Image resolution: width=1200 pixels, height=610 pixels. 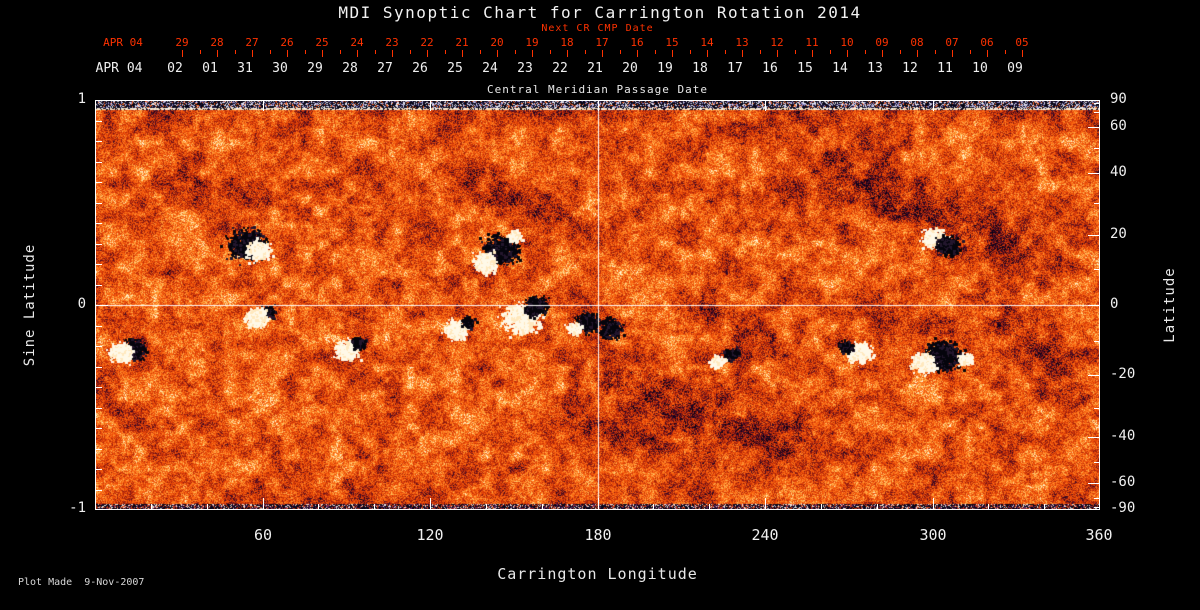 I want to click on bottom-tick-label: 360, so click(x=1099, y=535).